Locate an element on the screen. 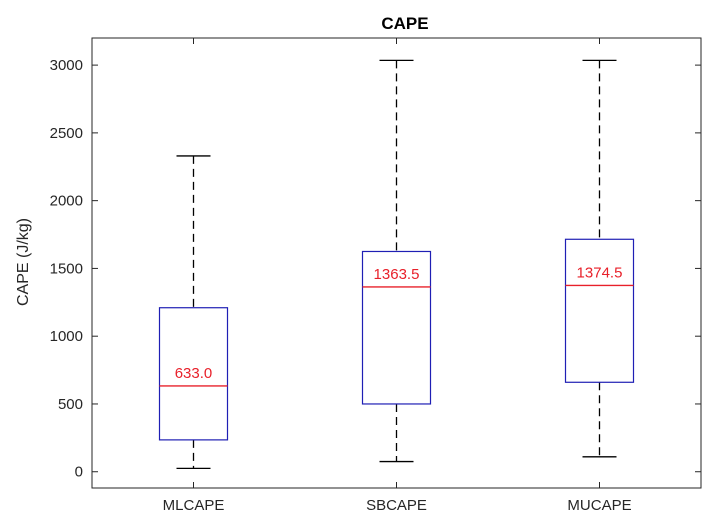  box-mucape: 1374.5 is located at coordinates (599, 258).